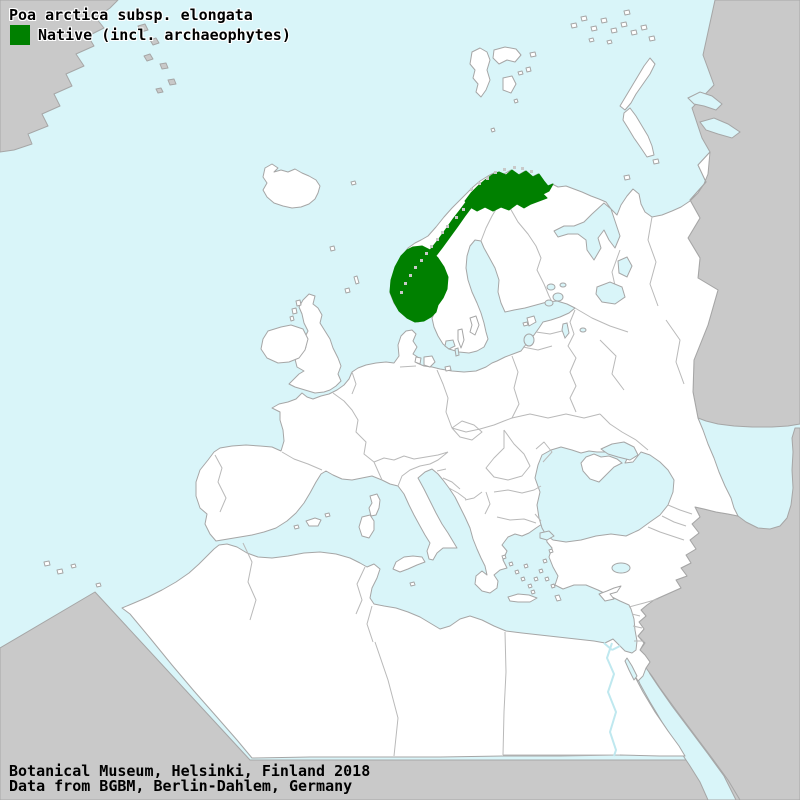  What do you see at coordinates (682, 727) in the screenshot?
I see `red-sea` at bounding box center [682, 727].